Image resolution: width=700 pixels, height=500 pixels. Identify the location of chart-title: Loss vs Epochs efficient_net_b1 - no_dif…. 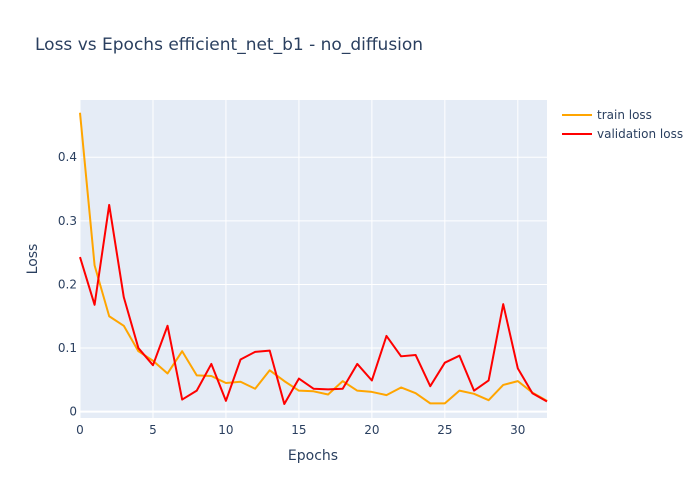
(229, 45).